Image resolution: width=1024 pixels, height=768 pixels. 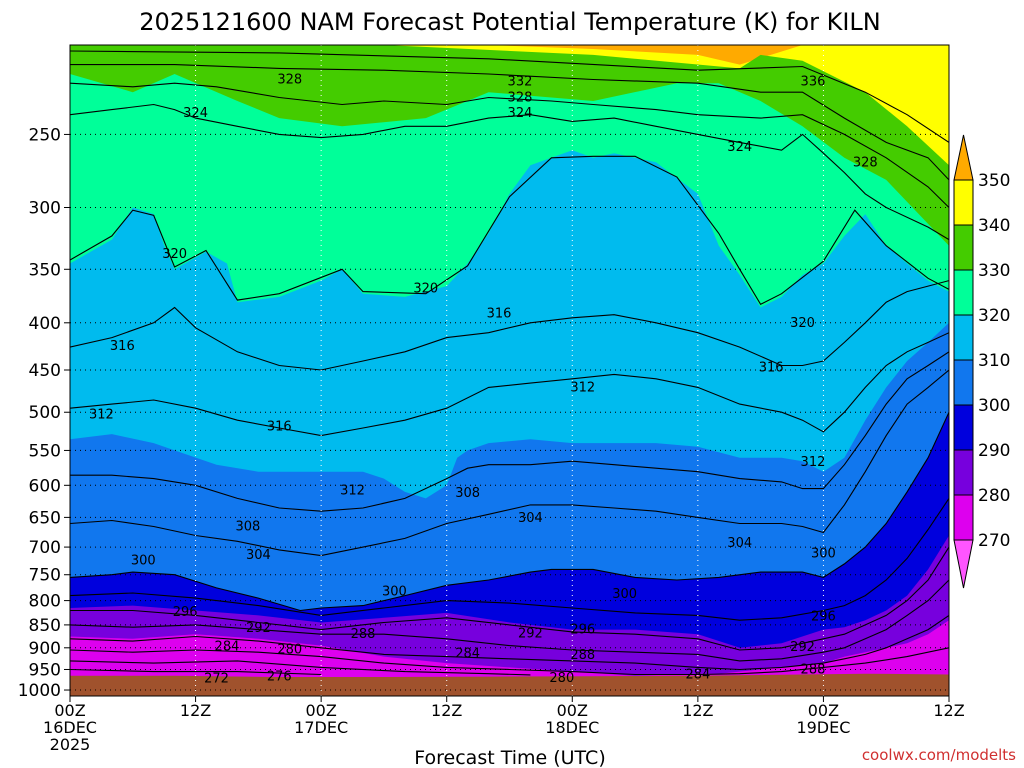 I want to click on x-axis-label: Forecast Time (UTC), so click(x=509, y=757).